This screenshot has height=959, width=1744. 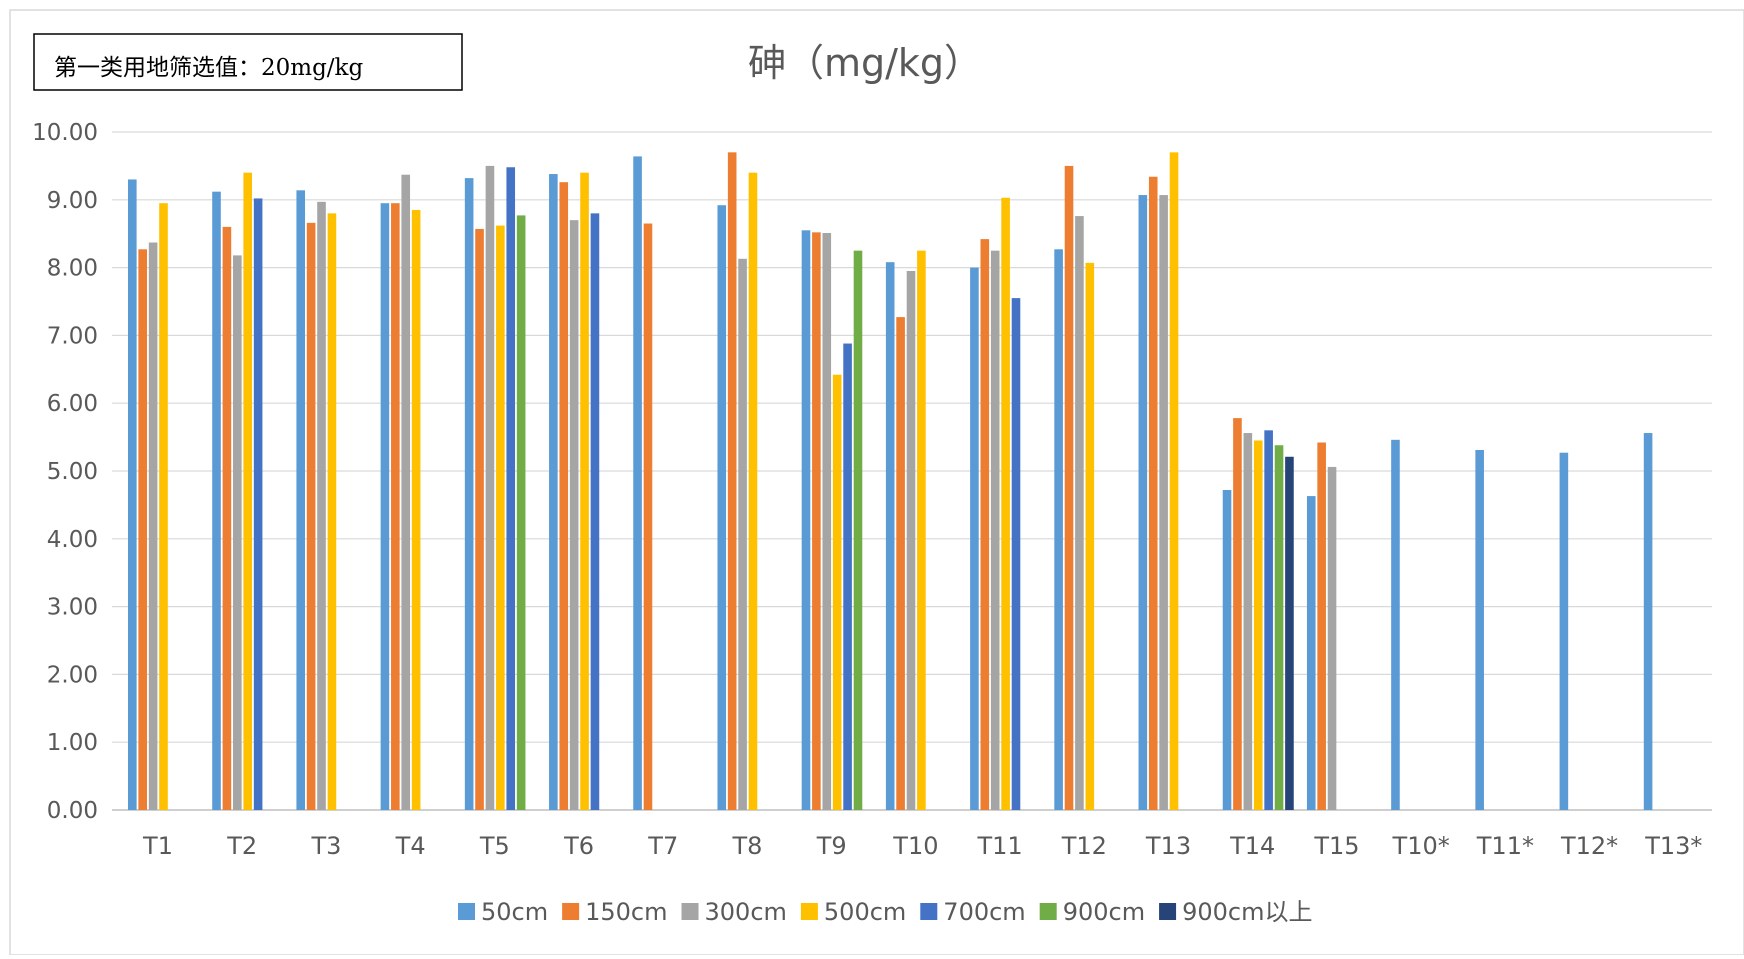 I want to click on threshold-note: 第一类用地筛选值：20mg/kg, so click(x=208, y=68).